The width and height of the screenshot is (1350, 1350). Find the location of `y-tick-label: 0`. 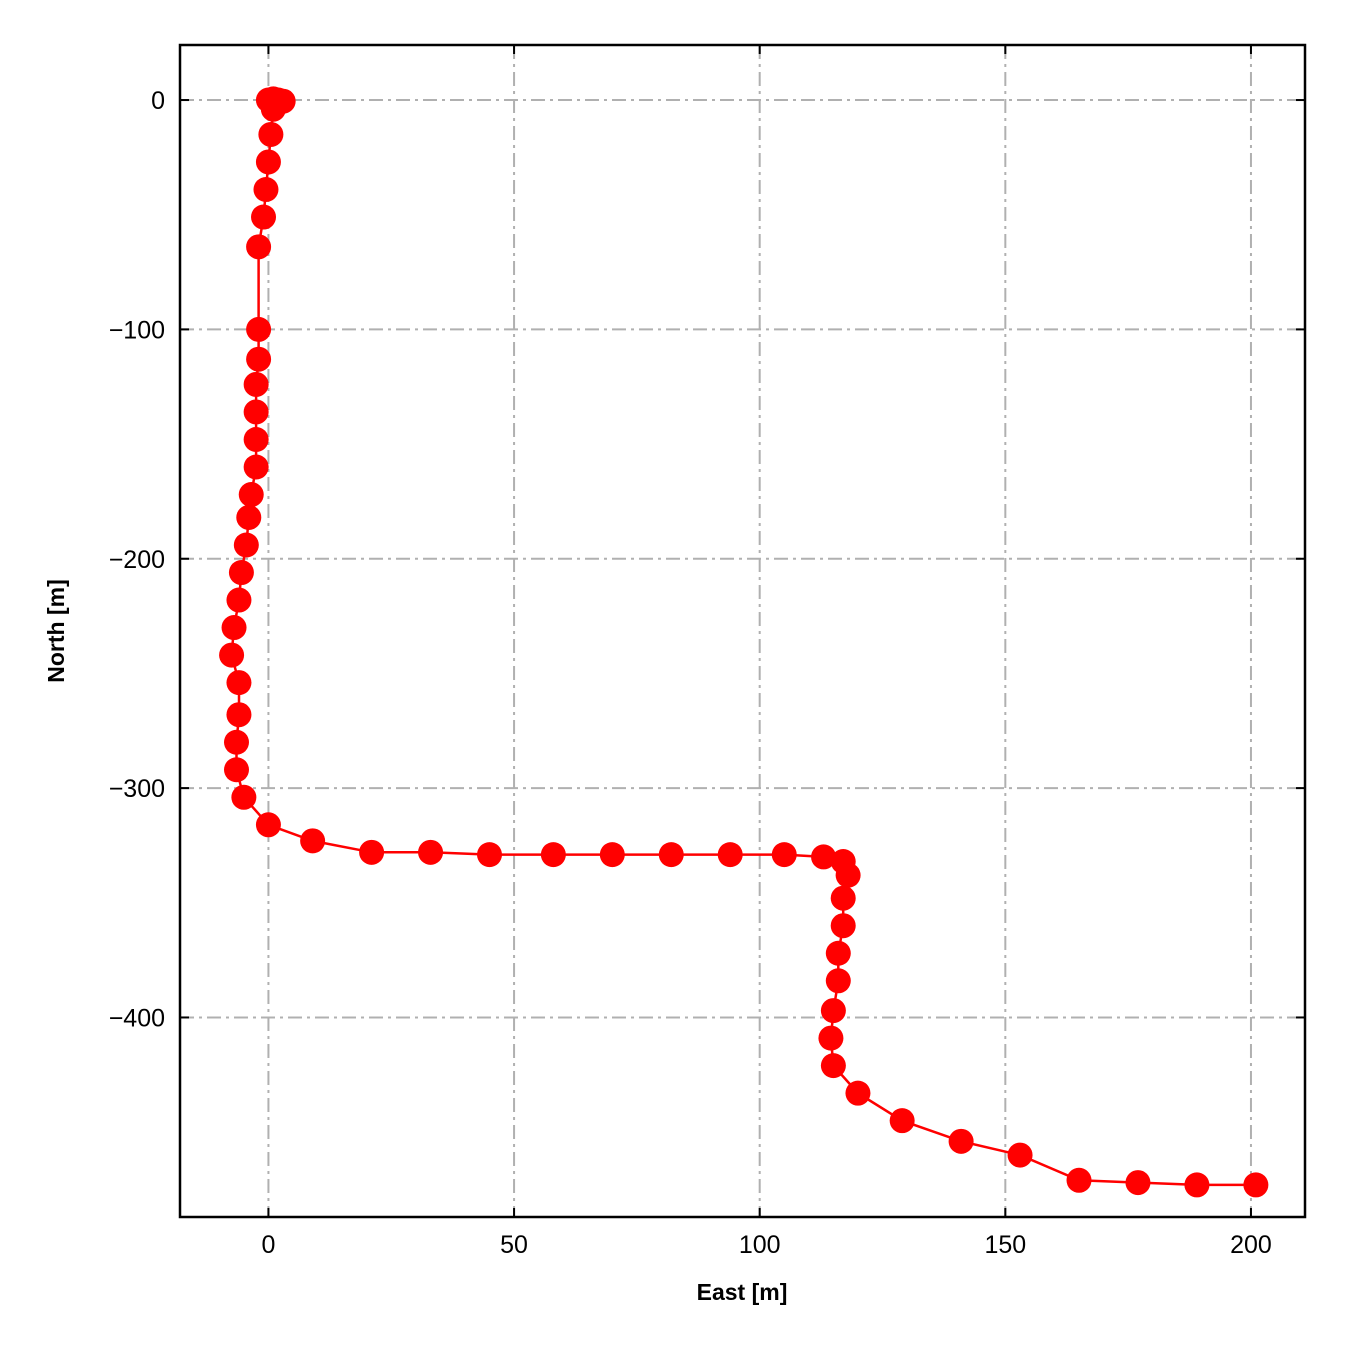

y-tick-label: 0 is located at coordinates (158, 101).